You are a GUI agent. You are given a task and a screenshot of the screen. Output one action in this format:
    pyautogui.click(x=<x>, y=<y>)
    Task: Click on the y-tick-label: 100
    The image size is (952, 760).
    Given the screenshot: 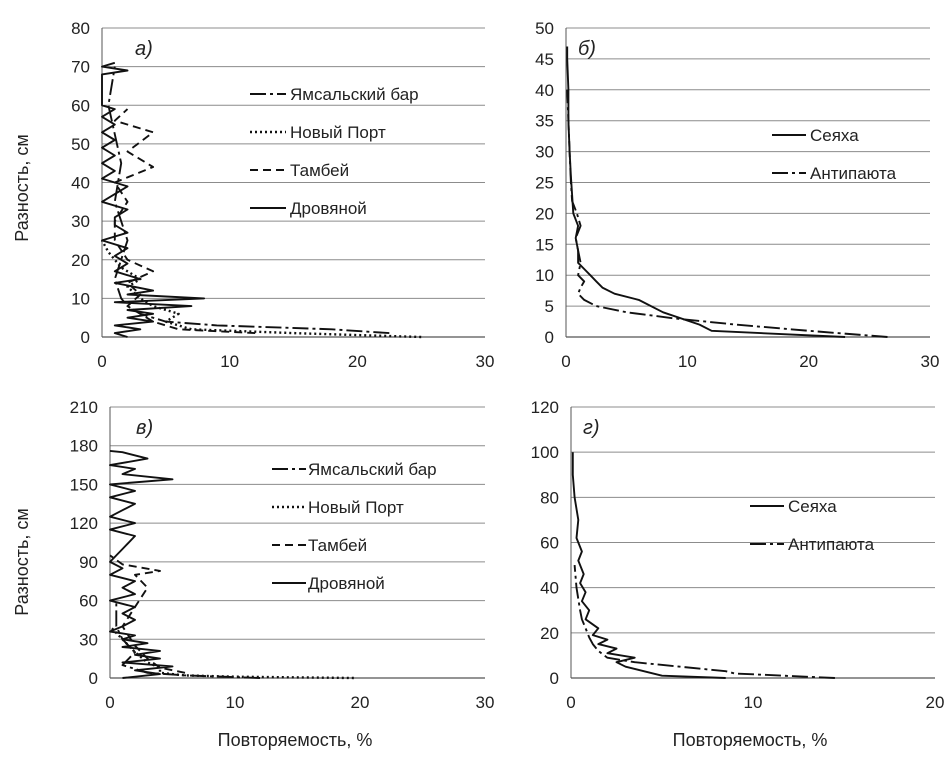 What is the action you would take?
    pyautogui.click(x=545, y=452)
    